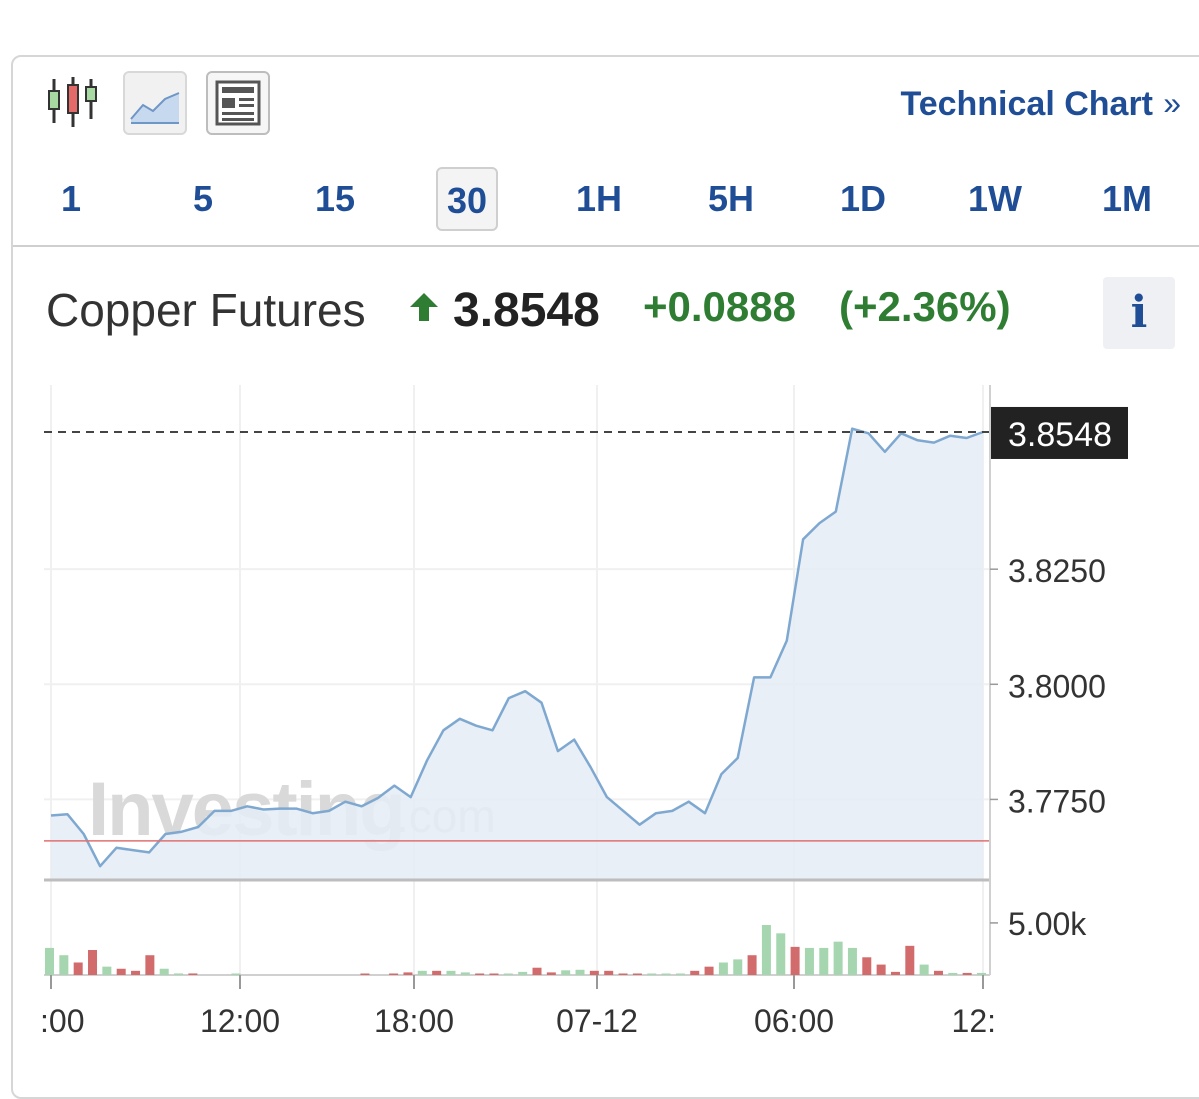 This screenshot has width=1199, height=1099. What do you see at coordinates (526, 310) in the screenshot?
I see `last-price: 3.8548` at bounding box center [526, 310].